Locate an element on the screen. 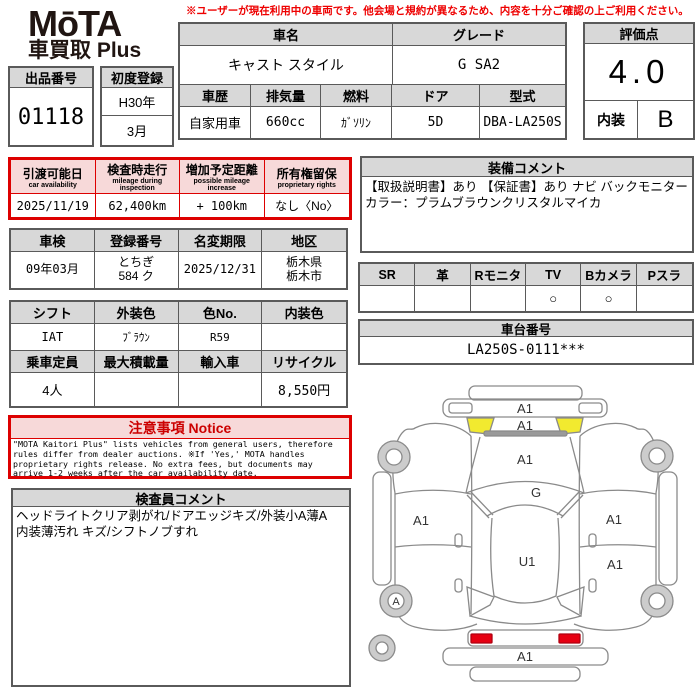 This screenshot has height=700, width=700. increase-value: + 100km is located at coordinates (222, 205).